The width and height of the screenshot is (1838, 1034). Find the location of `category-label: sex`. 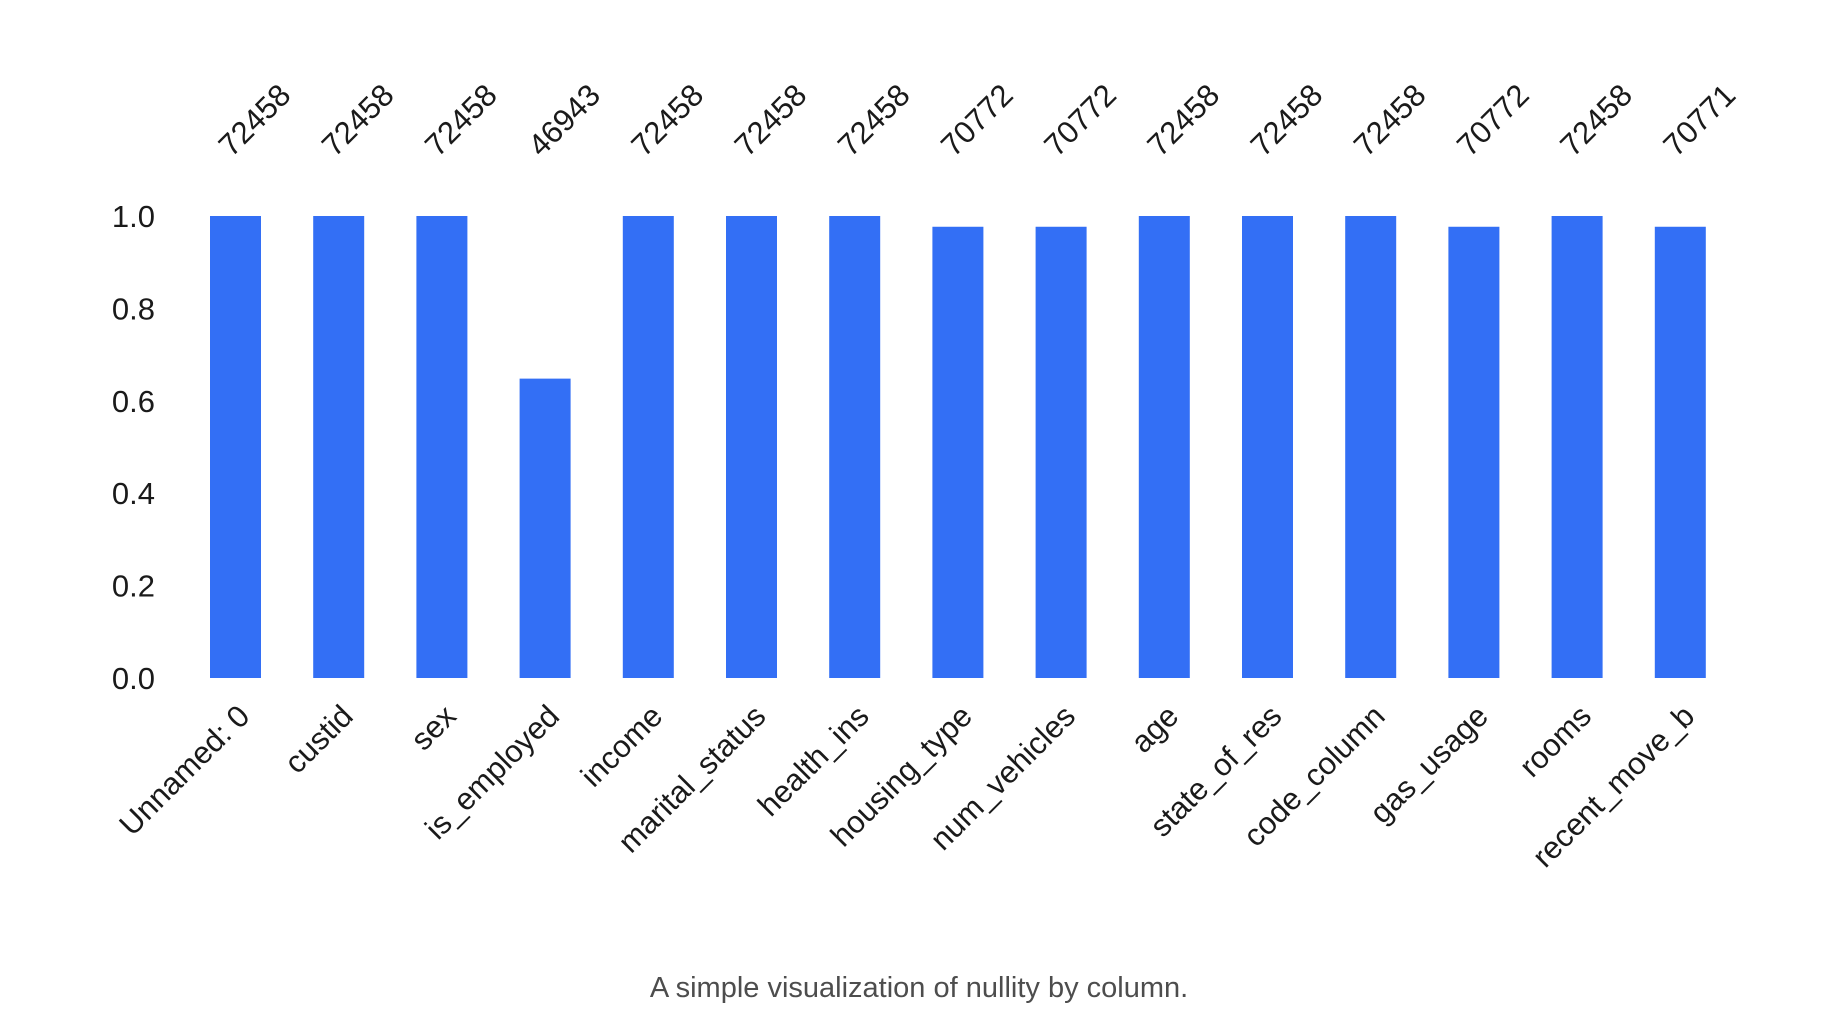

category-label: sex is located at coordinates (433, 727).